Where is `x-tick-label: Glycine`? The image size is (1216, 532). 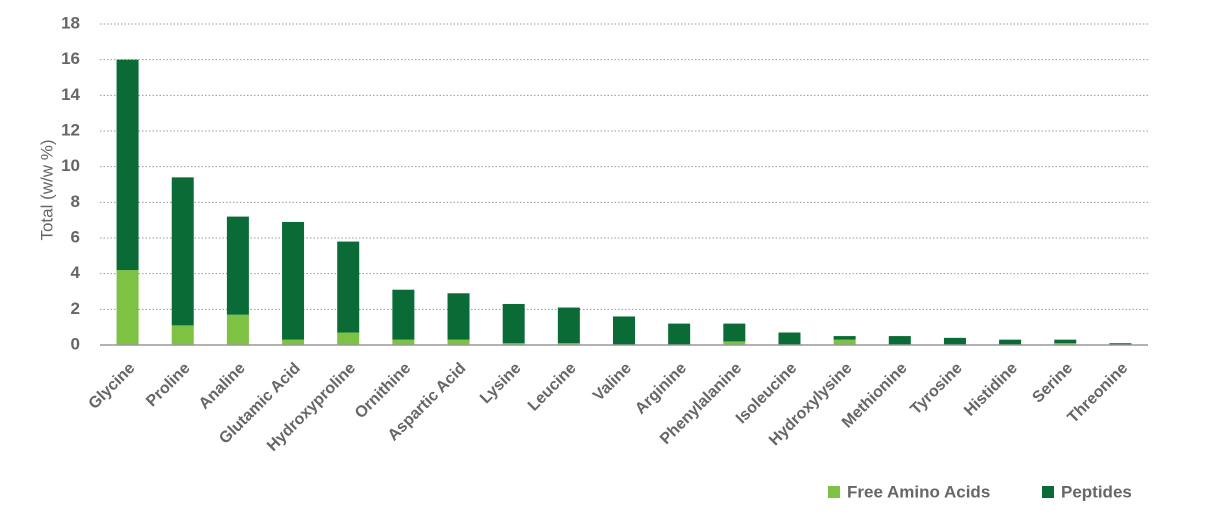 x-tick-label: Glycine is located at coordinates (112, 386).